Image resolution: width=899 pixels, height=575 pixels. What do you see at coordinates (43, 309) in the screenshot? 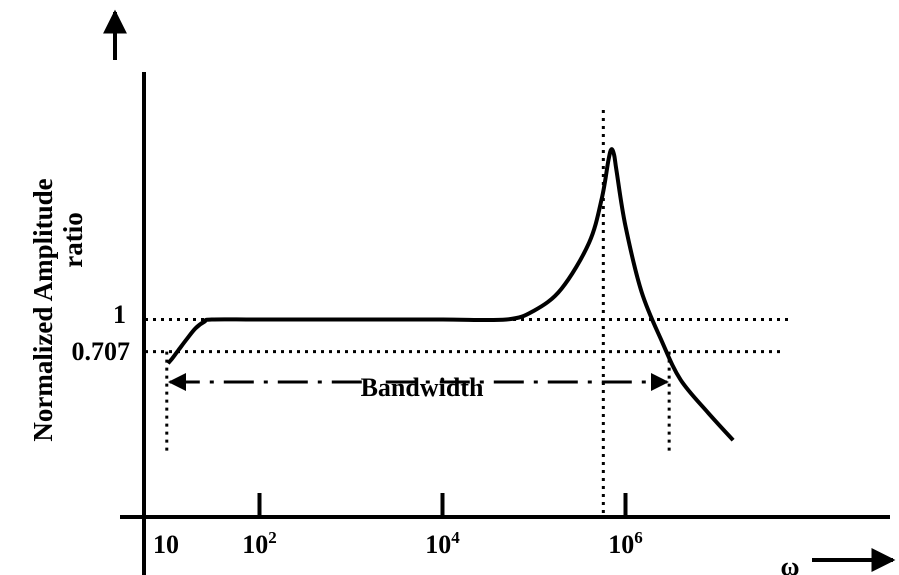
I see `y-axis-label-line1: Normalized Amplitude` at bounding box center [43, 309].